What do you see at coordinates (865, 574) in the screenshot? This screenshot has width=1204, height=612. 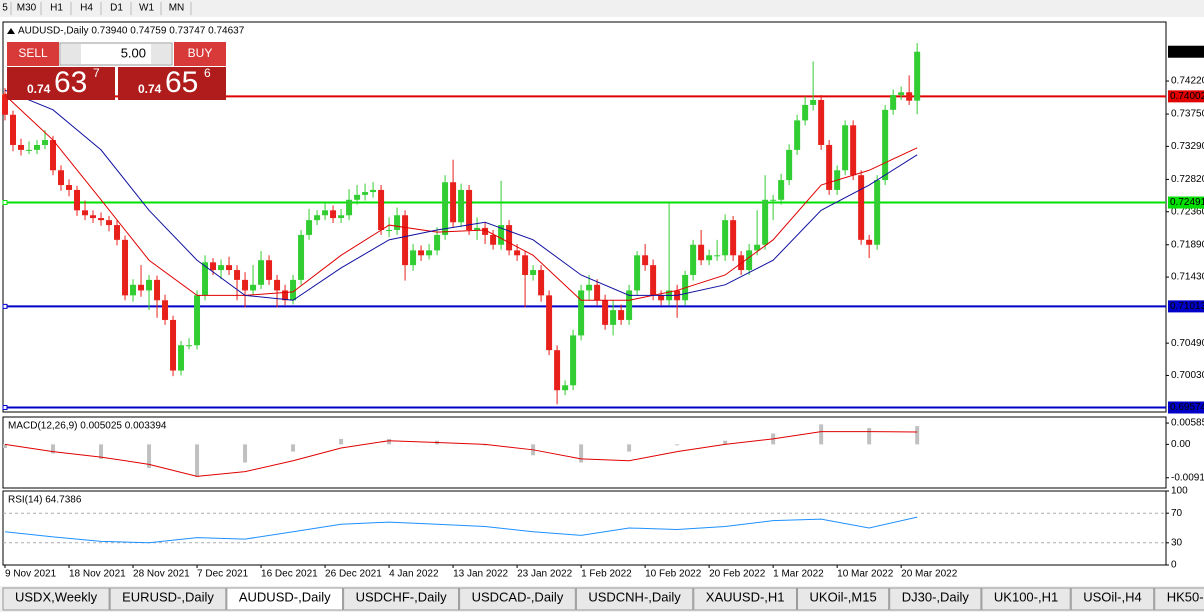 I see `x-tick-label: 10 Mar 2022` at bounding box center [865, 574].